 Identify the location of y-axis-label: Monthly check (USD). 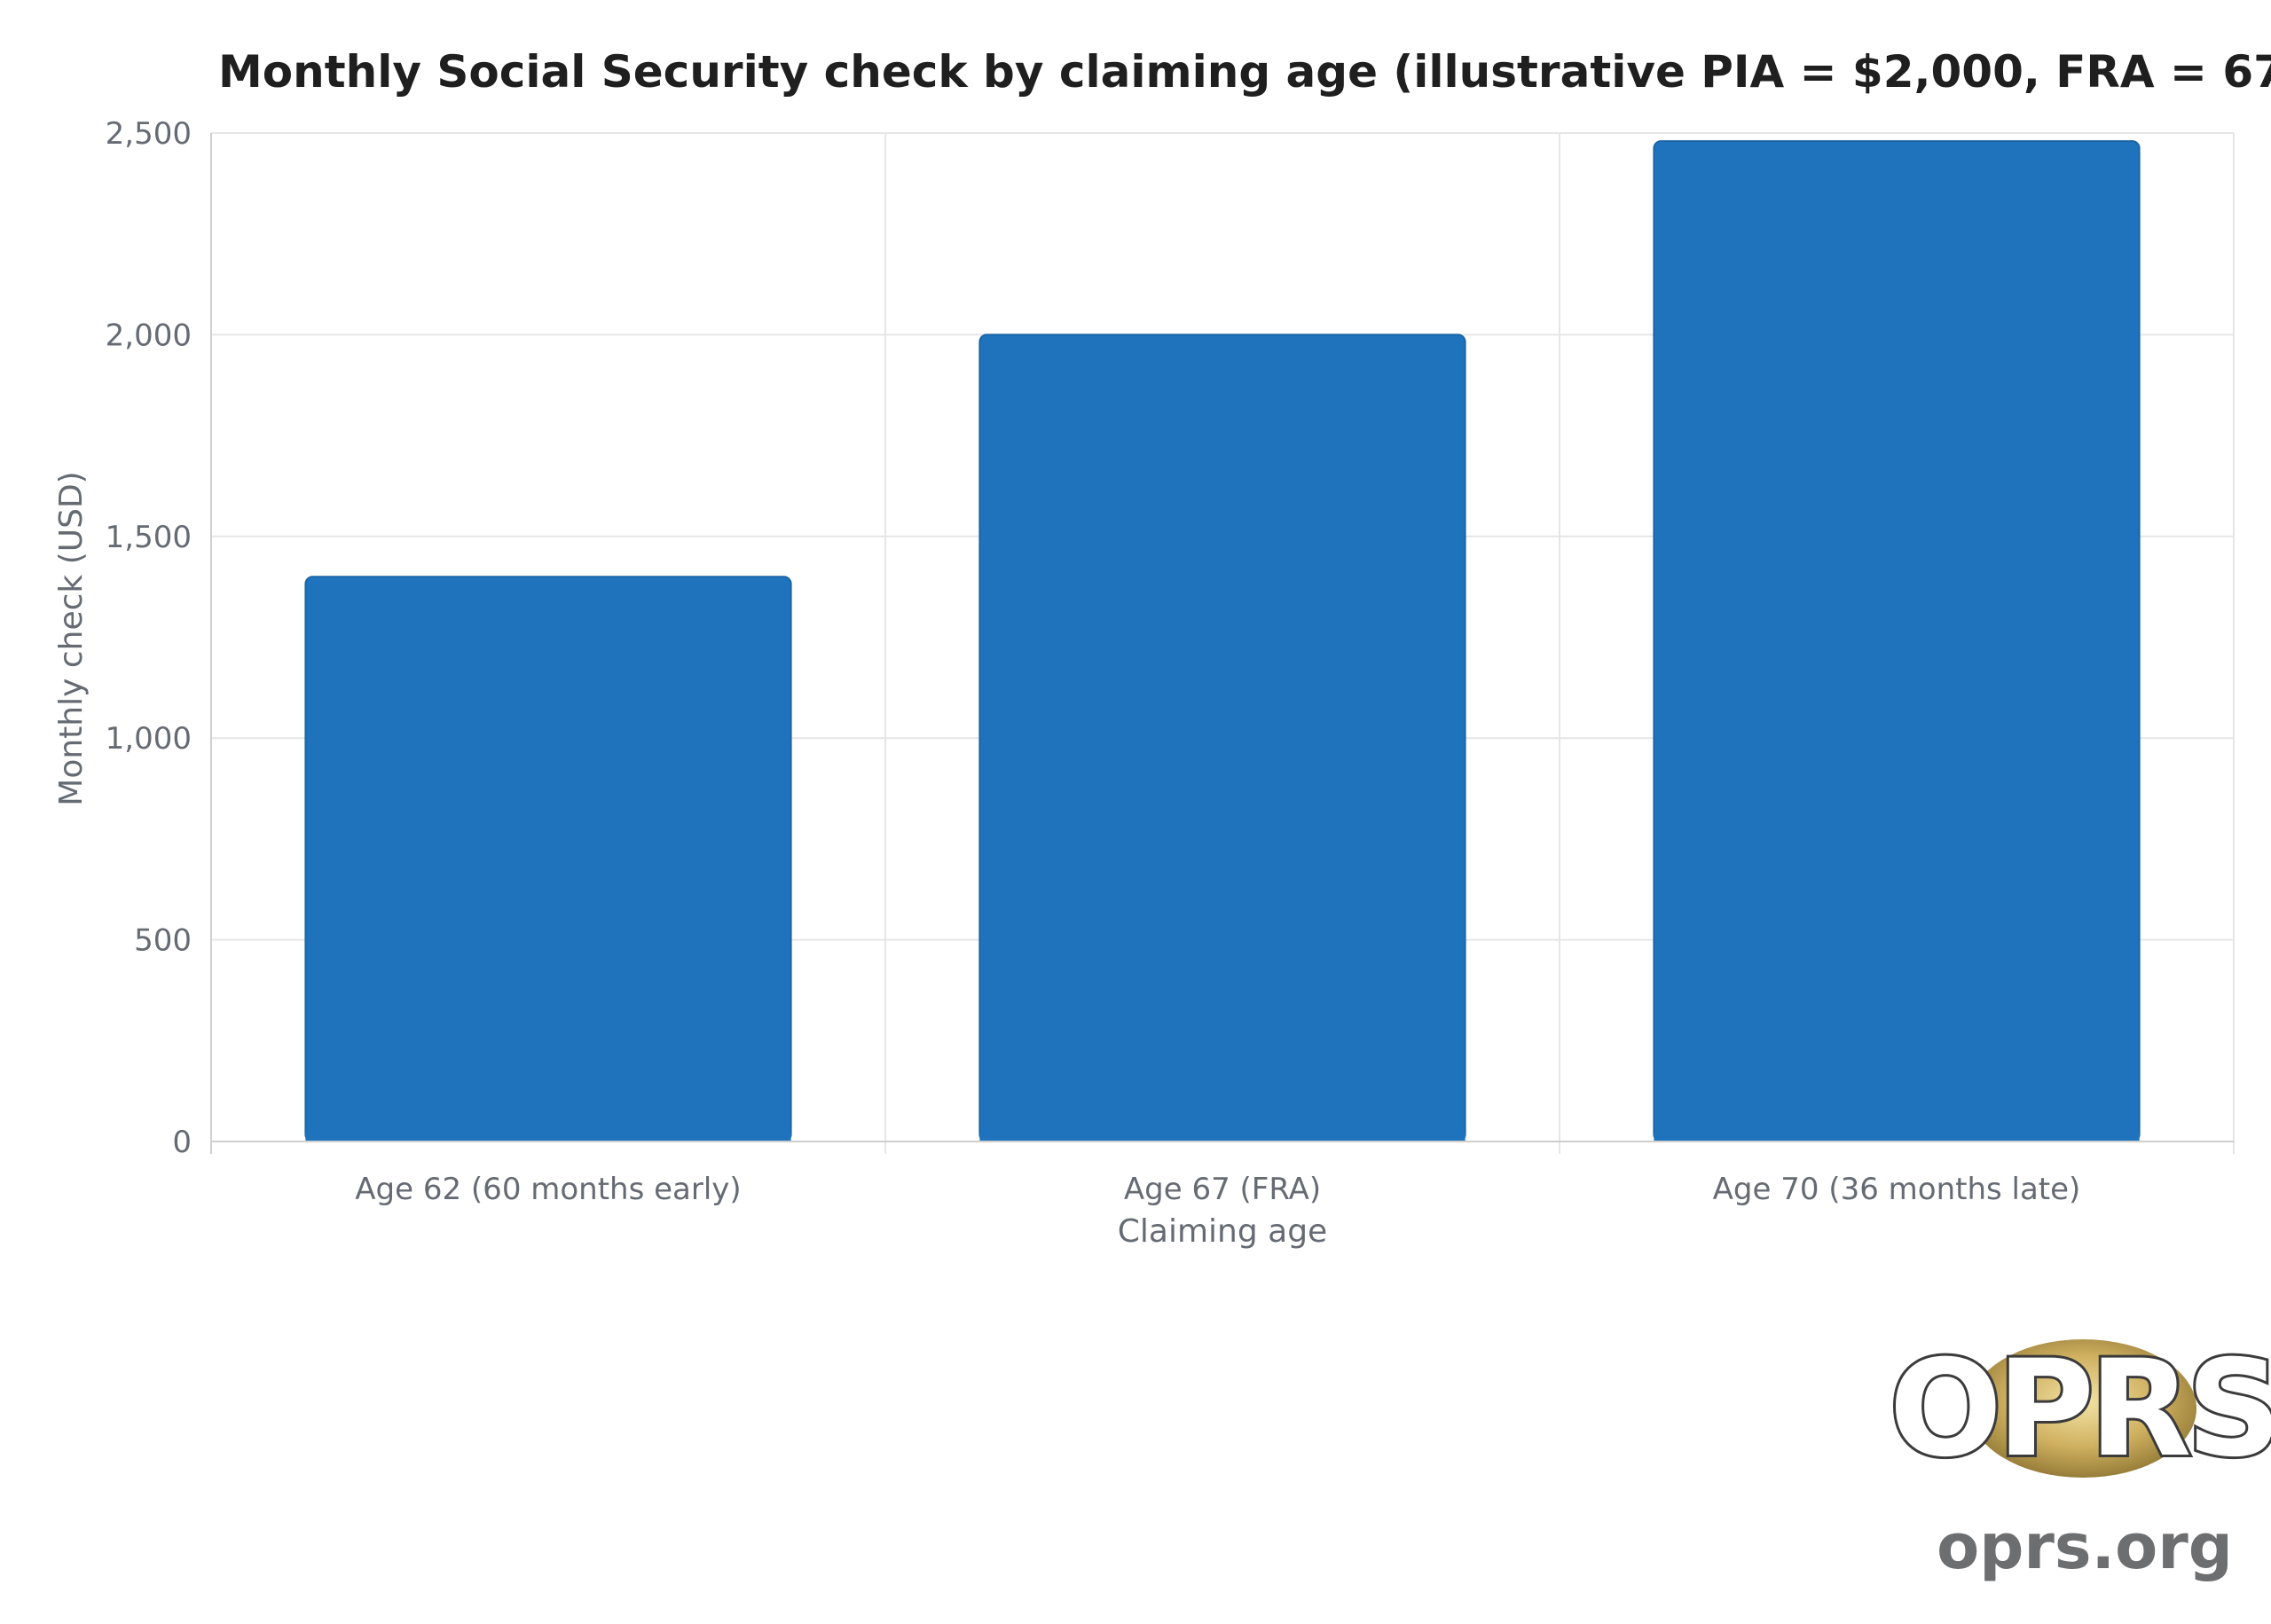
(71, 638).